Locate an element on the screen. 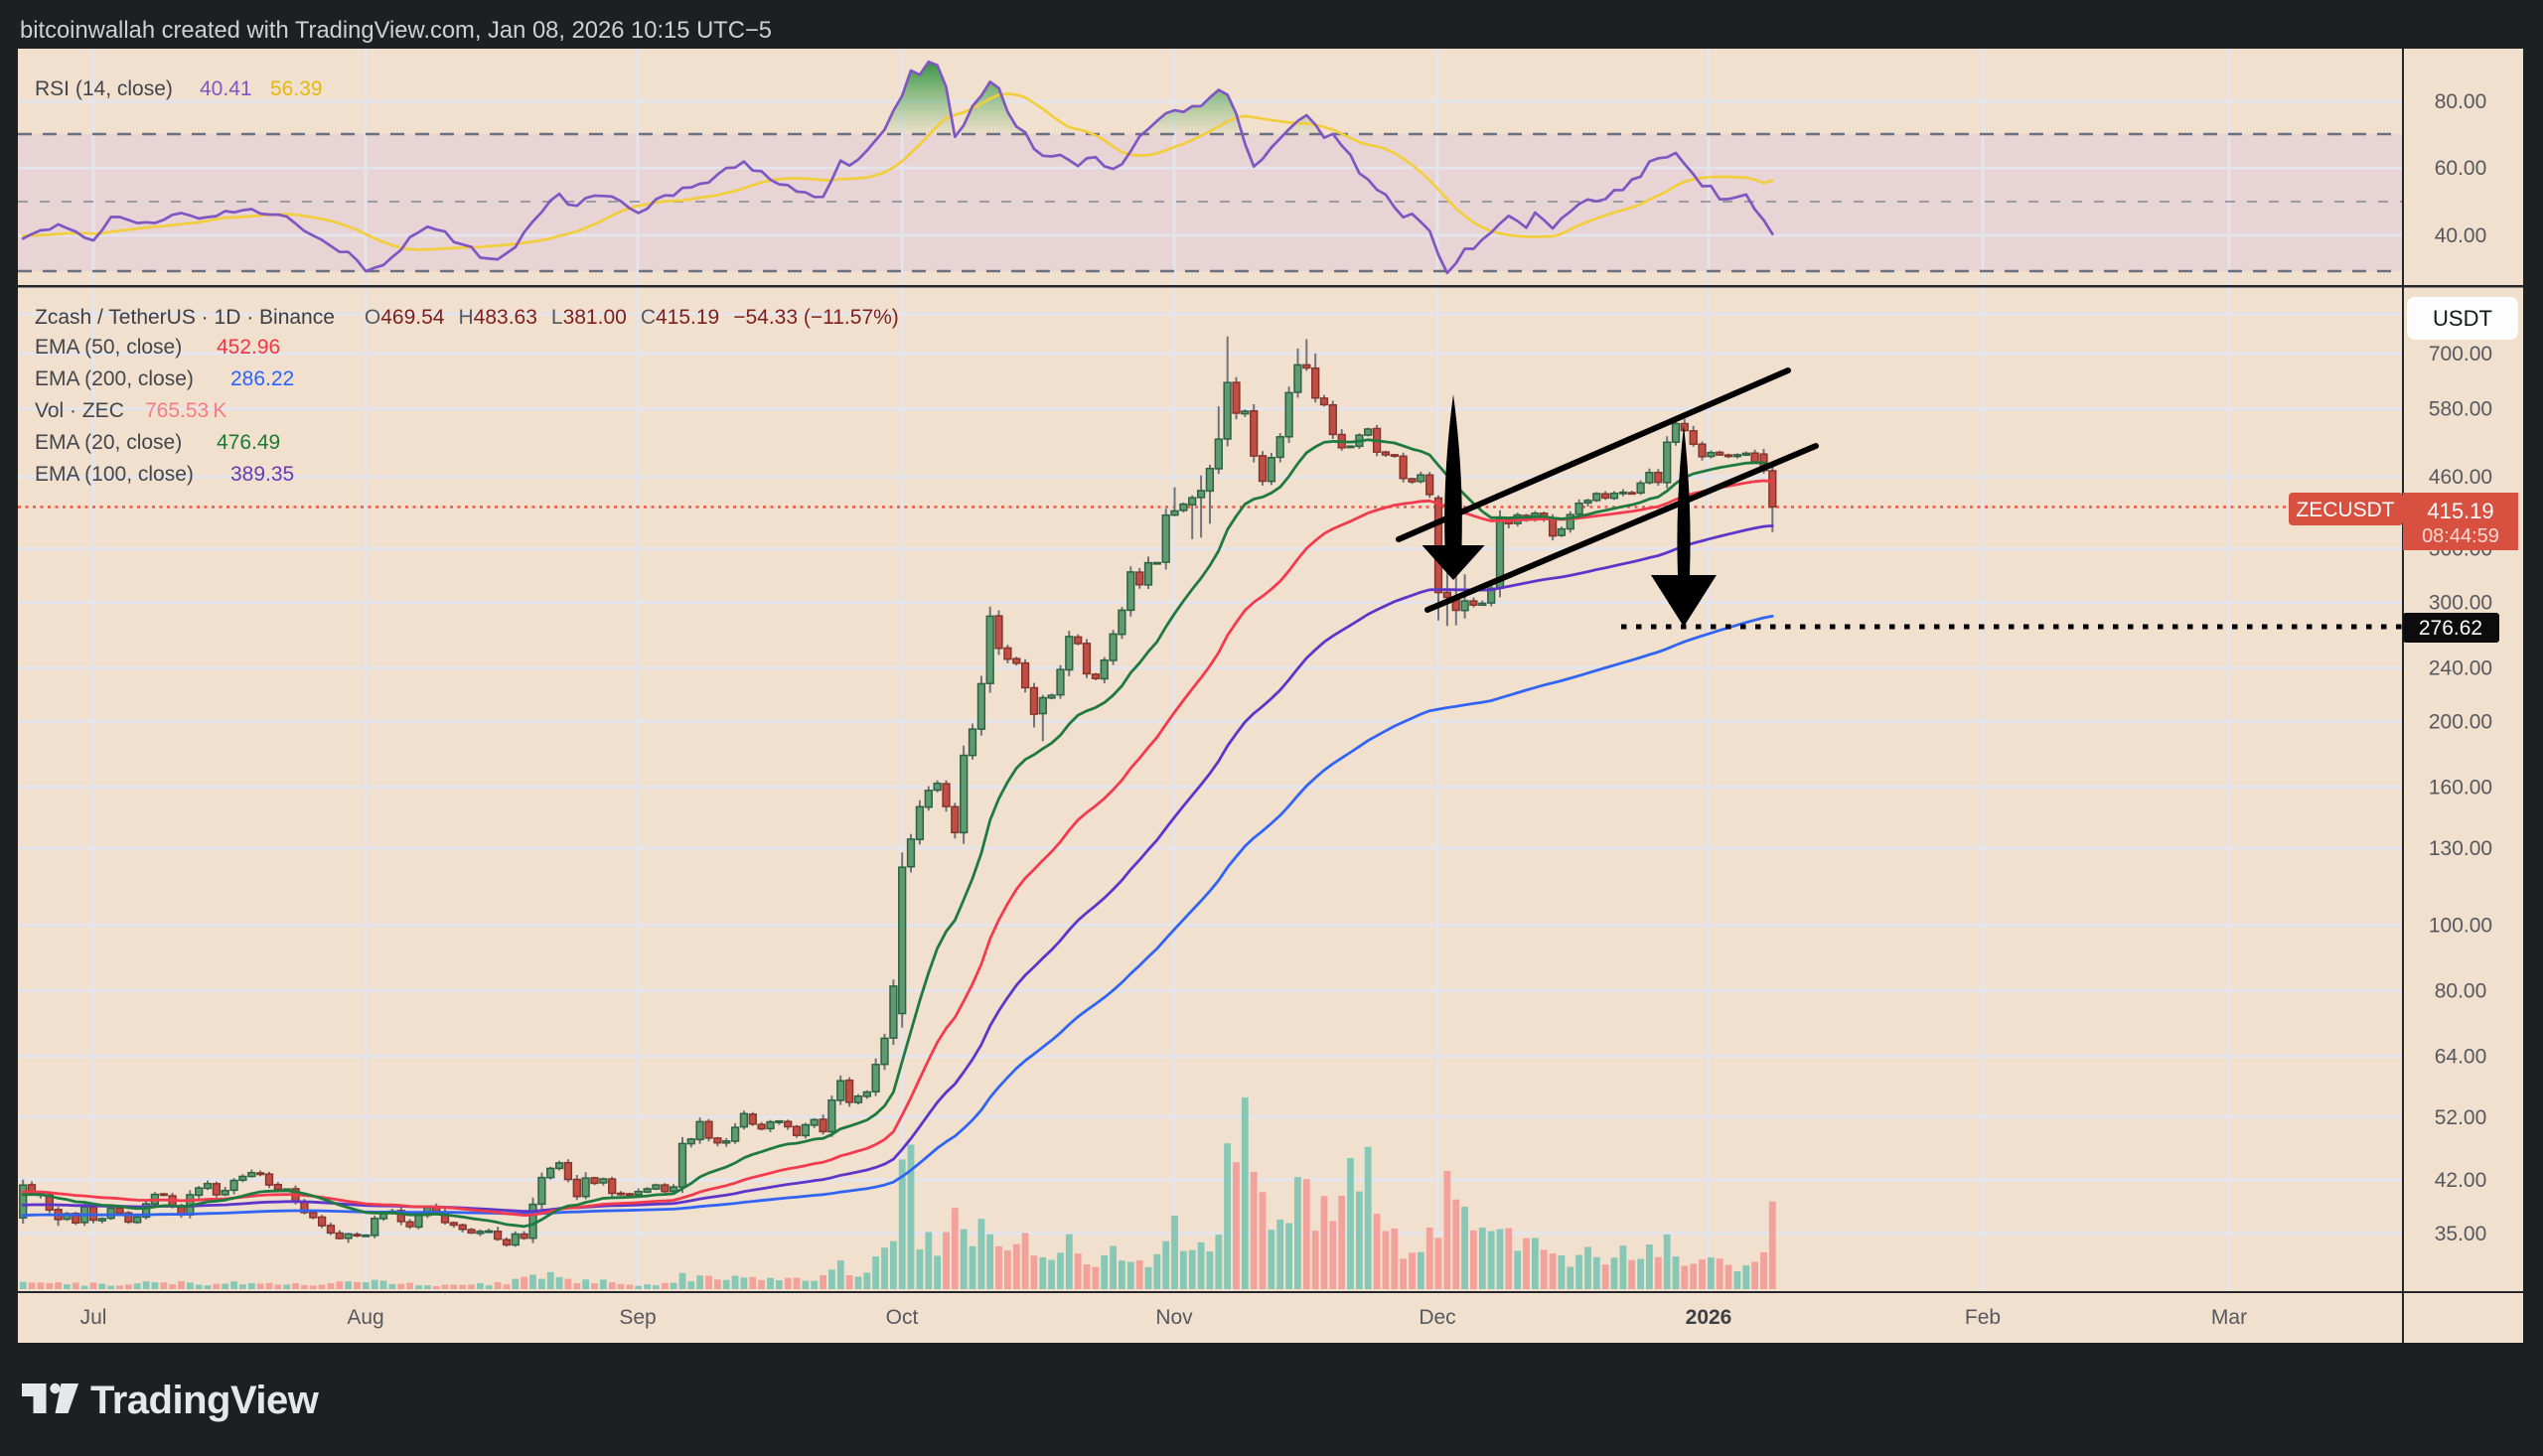 The image size is (2543, 1456). svg-text: EMA (200, close) is located at coordinates (114, 378).